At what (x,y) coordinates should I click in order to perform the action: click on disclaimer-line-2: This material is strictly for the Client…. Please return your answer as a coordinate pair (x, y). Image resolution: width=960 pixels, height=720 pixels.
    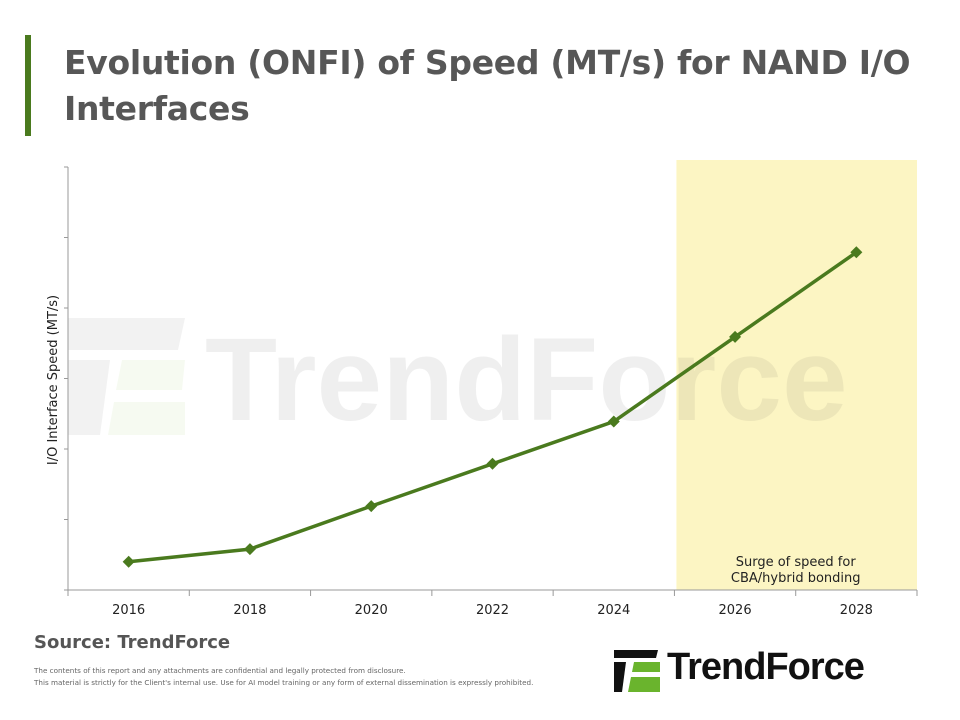
    Looking at the image, I should click on (284, 682).